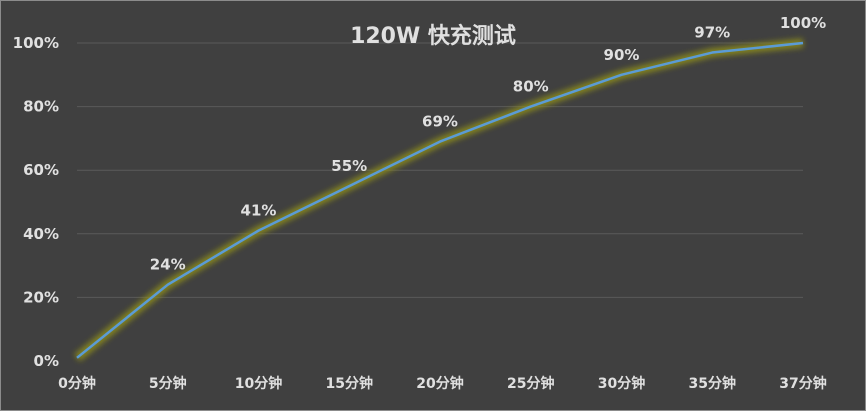  I want to click on y-tick-label: 20%, so click(41, 297).